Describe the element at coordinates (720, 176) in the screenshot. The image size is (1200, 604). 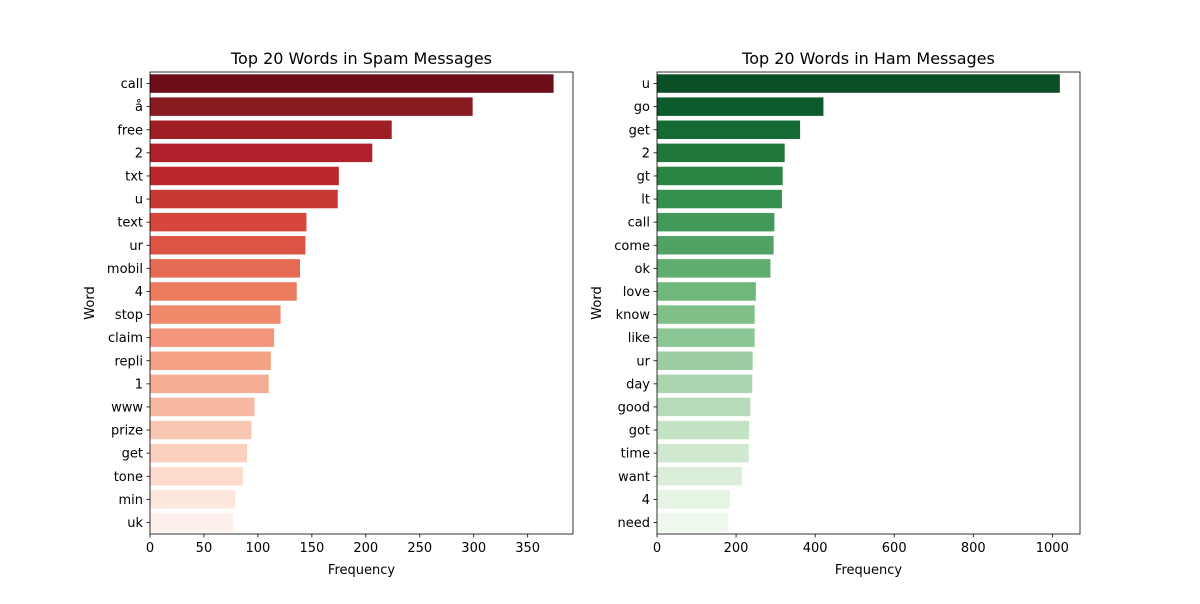
I see `bar-gt` at that location.